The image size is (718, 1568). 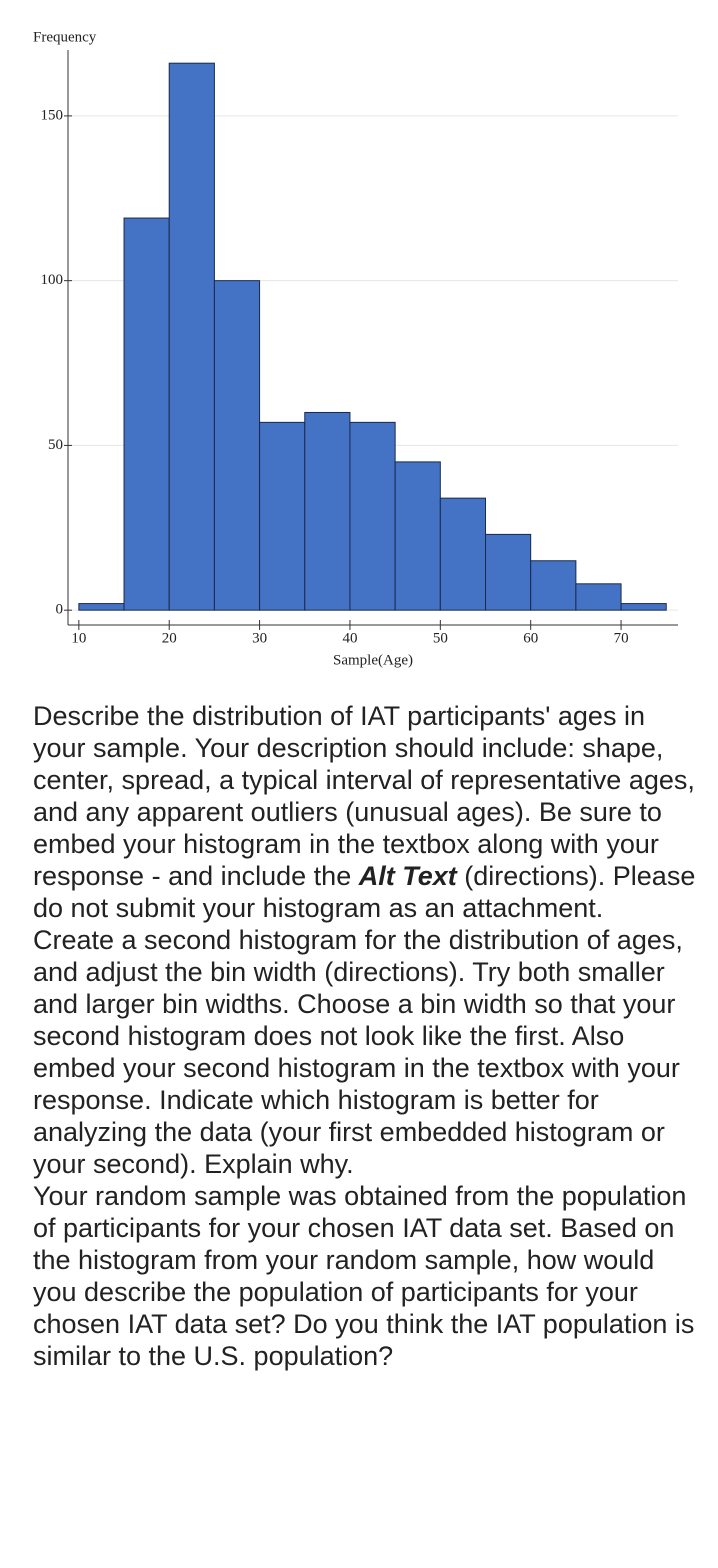 What do you see at coordinates (407, 876) in the screenshot?
I see `bold-text: Alt Text` at bounding box center [407, 876].